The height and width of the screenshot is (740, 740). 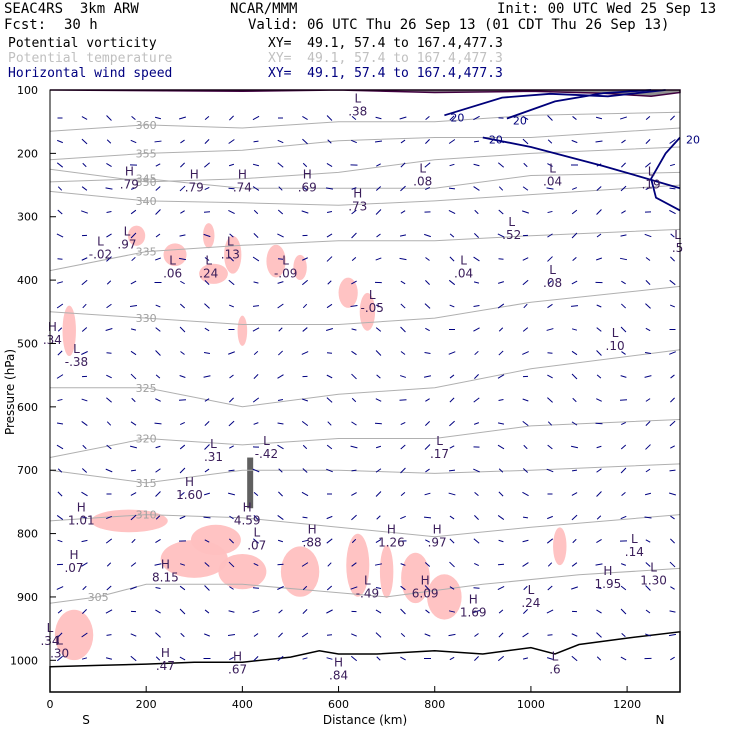 I want to click on x-tick-label: 600, so click(x=338, y=704).